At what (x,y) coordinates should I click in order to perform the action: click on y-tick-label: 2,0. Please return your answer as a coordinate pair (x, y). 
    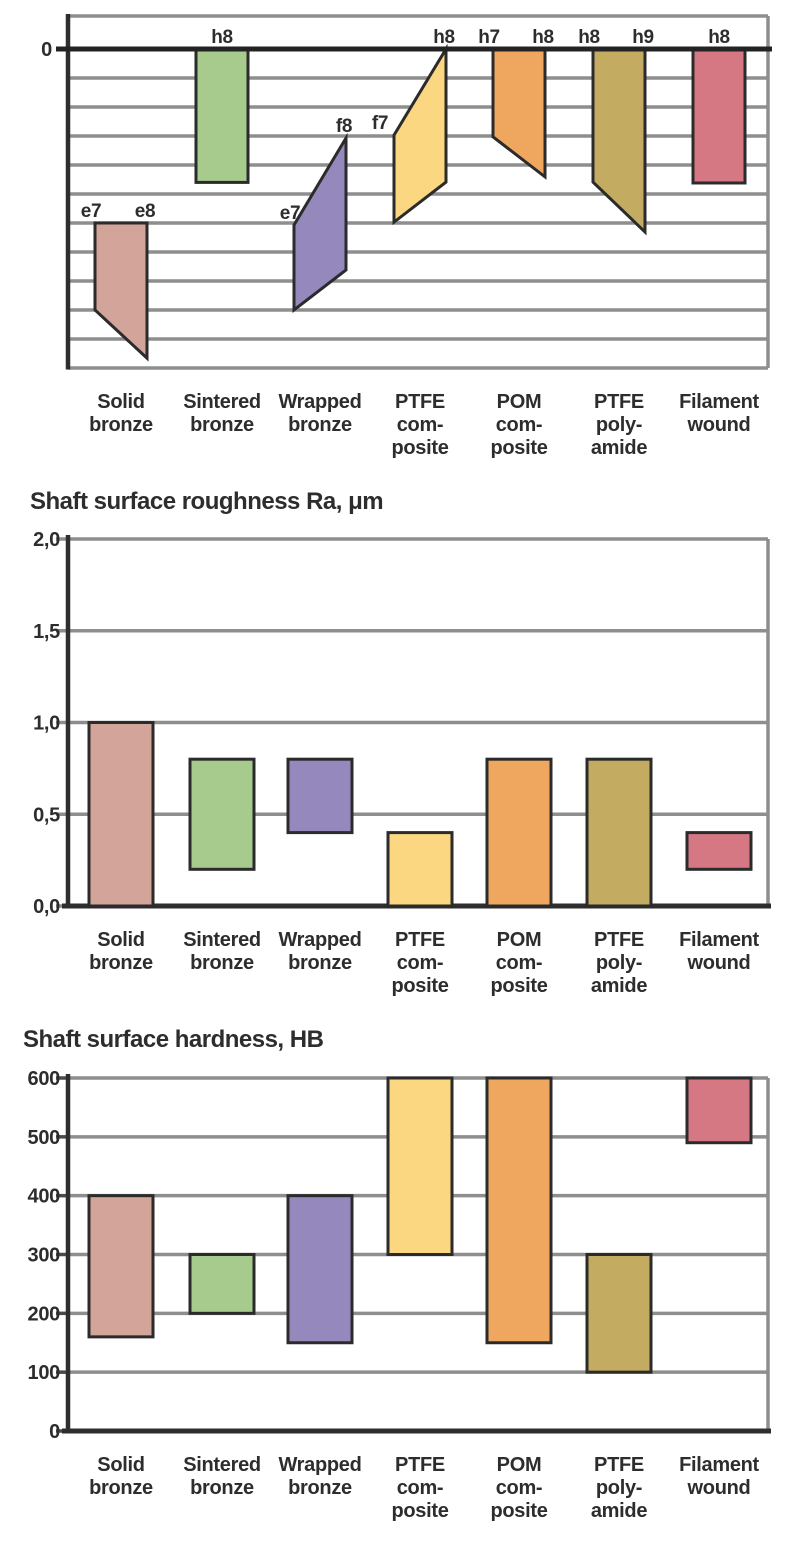
    Looking at the image, I should click on (46, 540).